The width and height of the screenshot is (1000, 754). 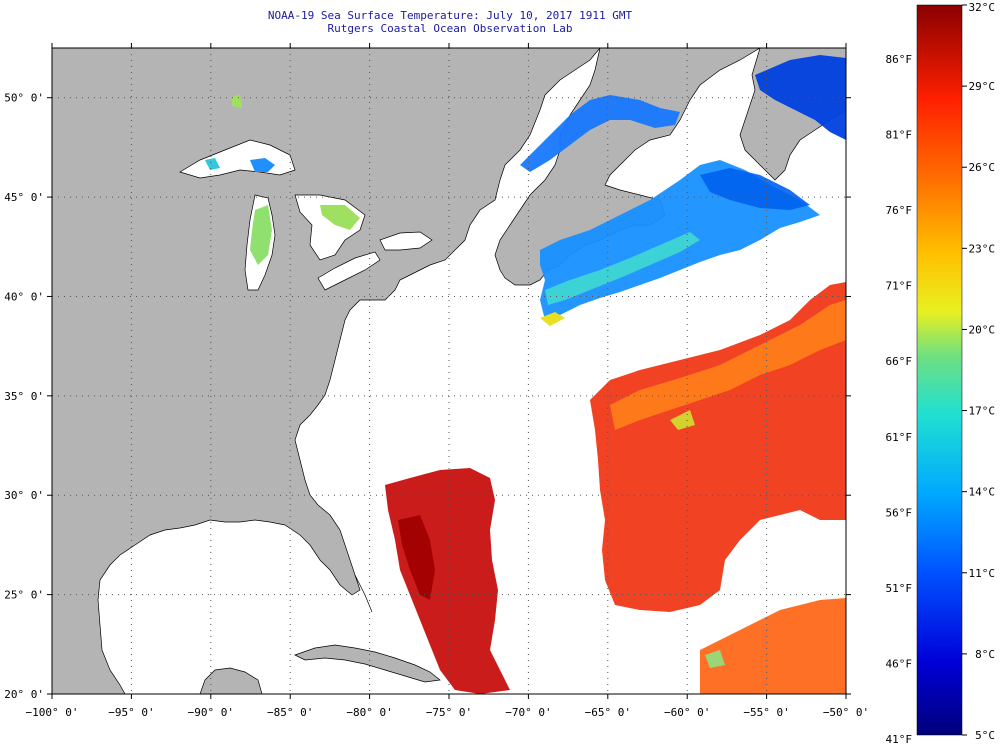 What do you see at coordinates (899, 210) in the screenshot?
I see `colorbar-fahrenheit-label: 76°F` at bounding box center [899, 210].